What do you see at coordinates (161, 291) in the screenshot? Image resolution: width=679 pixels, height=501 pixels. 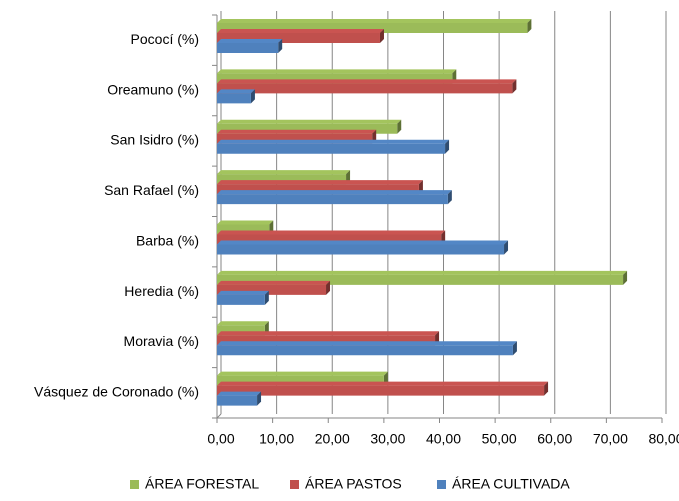 I see `y-tick-label: Heredia (%)` at bounding box center [161, 291].